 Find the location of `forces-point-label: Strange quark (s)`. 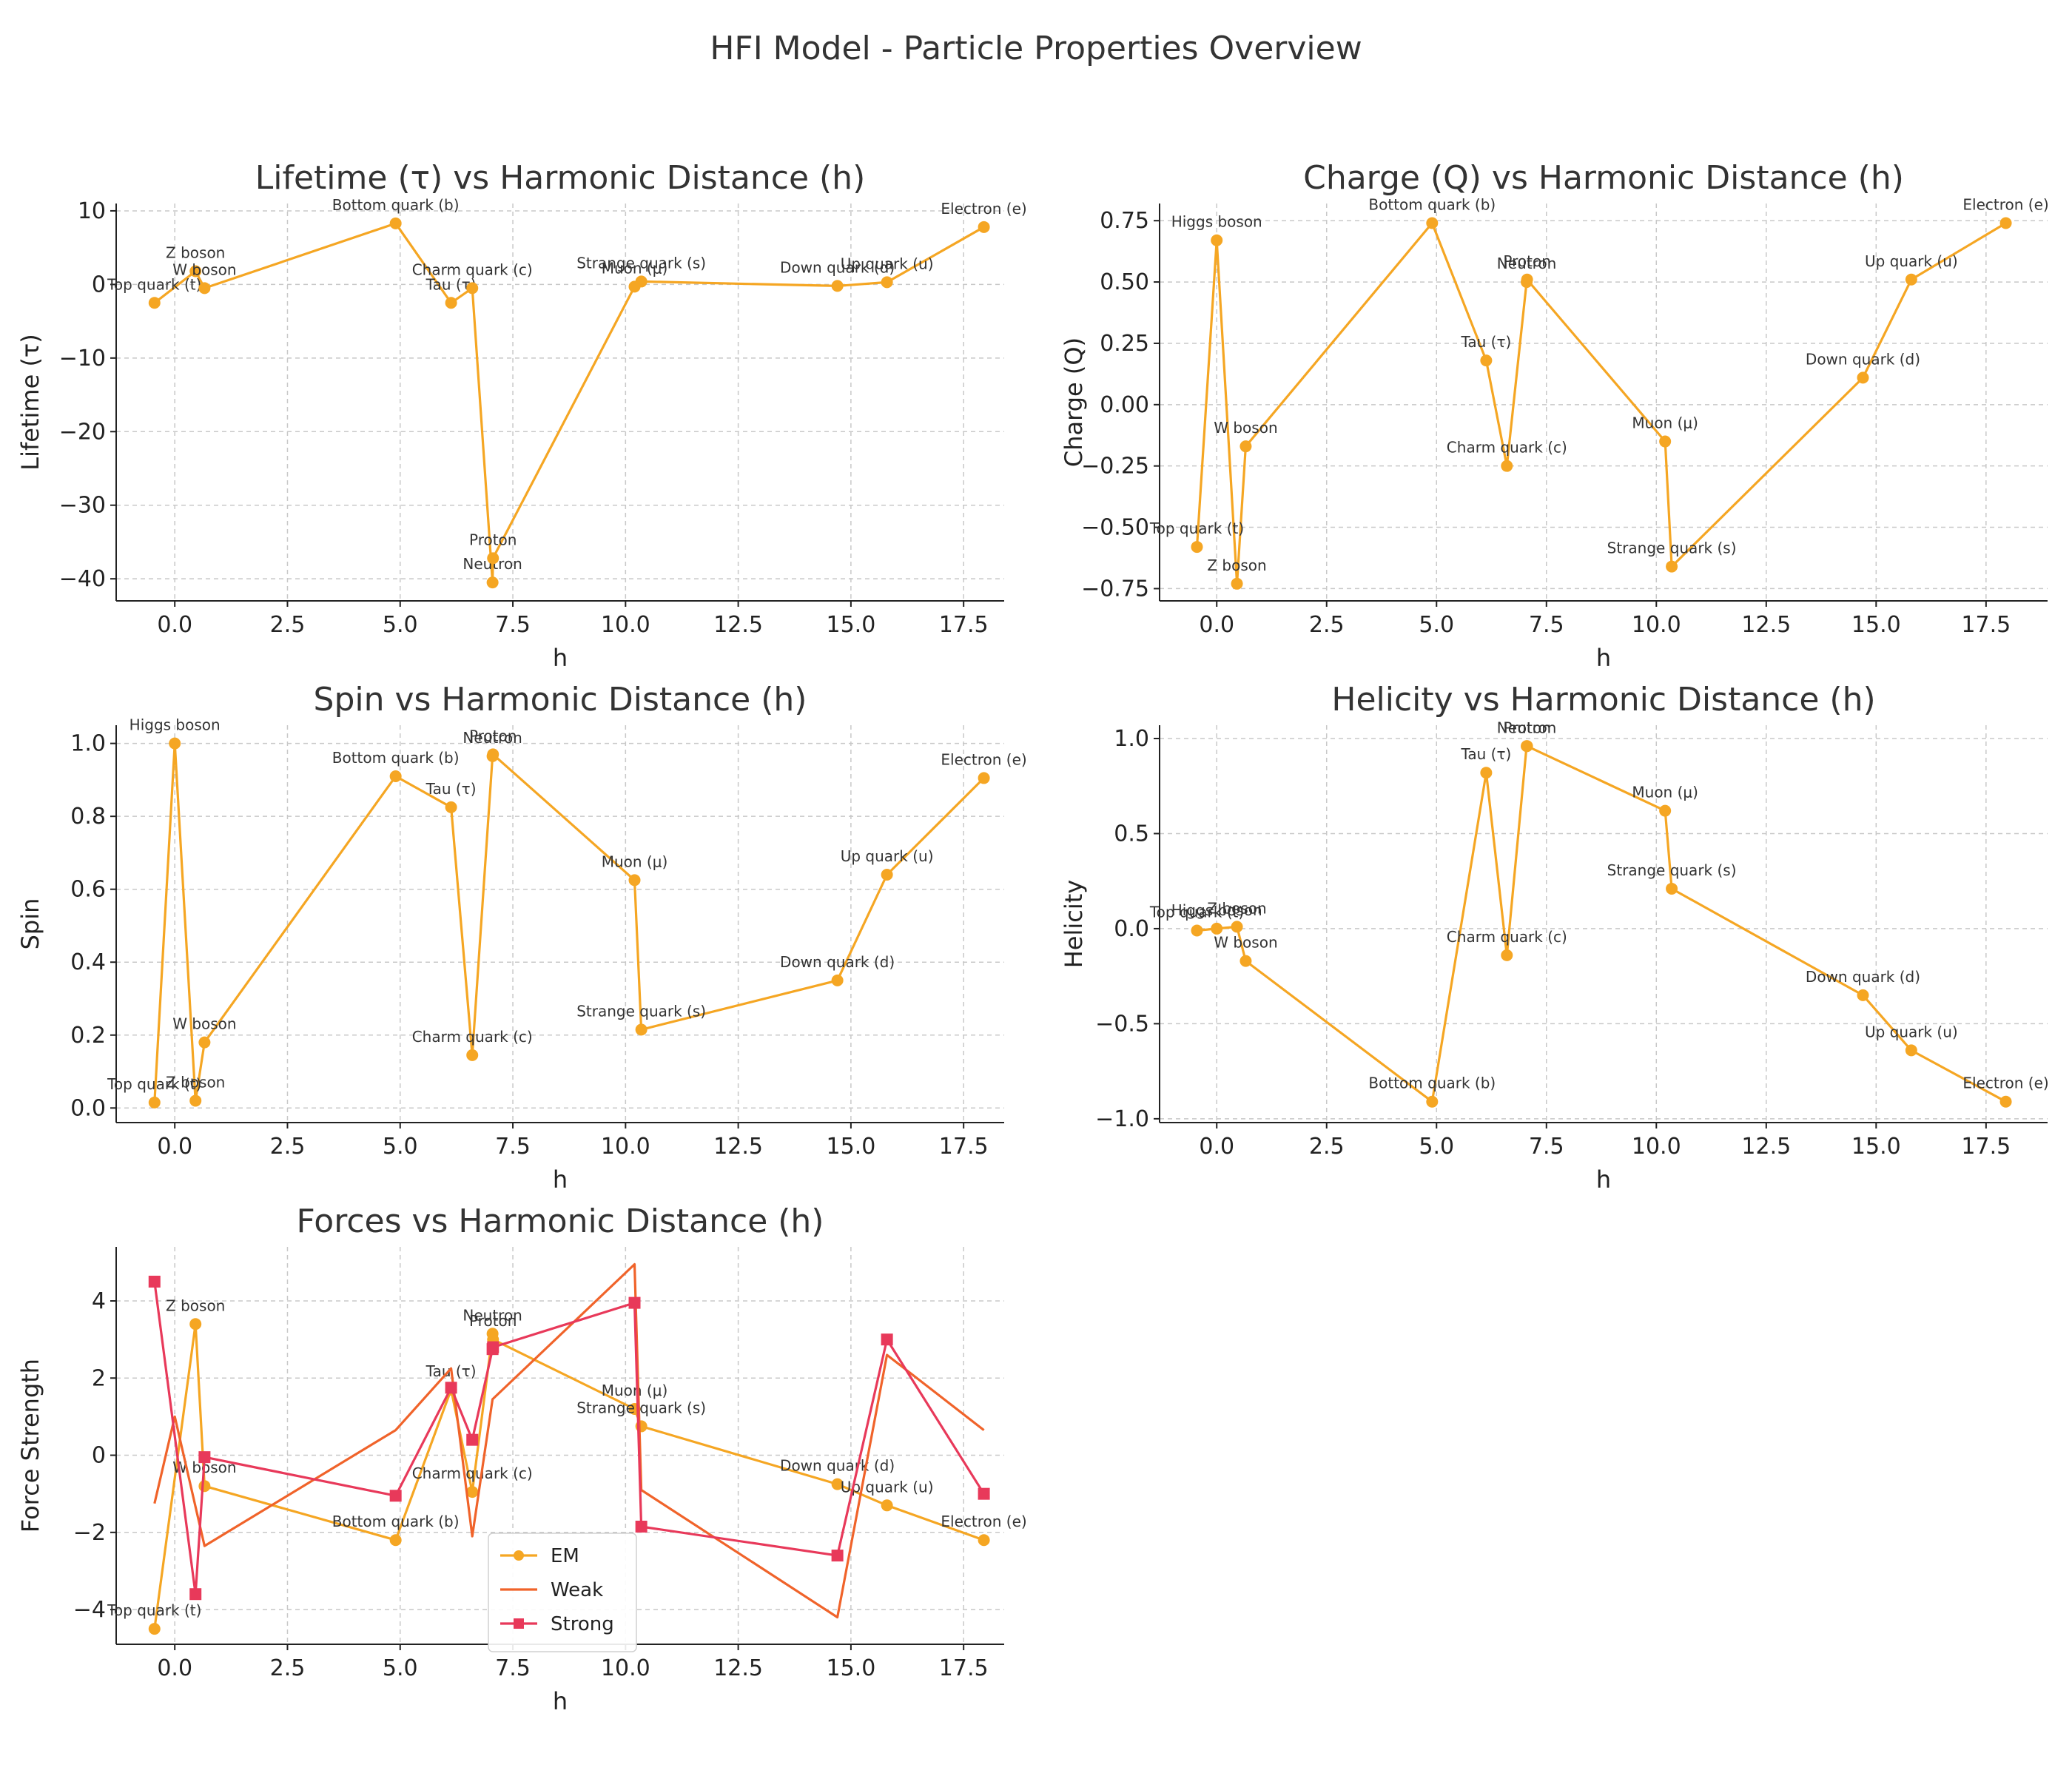

forces-point-label: Strange quark (s) is located at coordinates (641, 1407).